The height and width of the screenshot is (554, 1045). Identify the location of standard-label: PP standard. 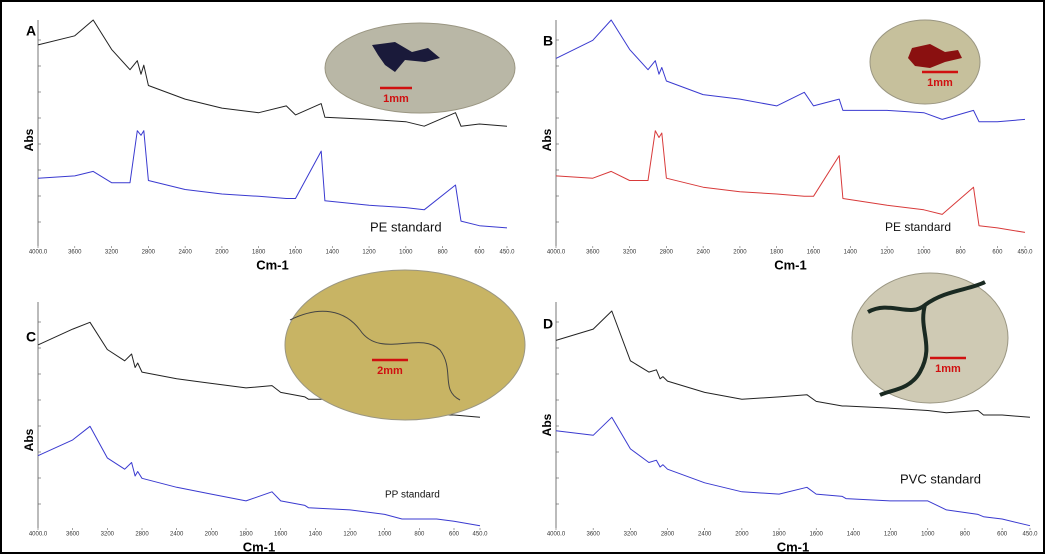
(412, 495).